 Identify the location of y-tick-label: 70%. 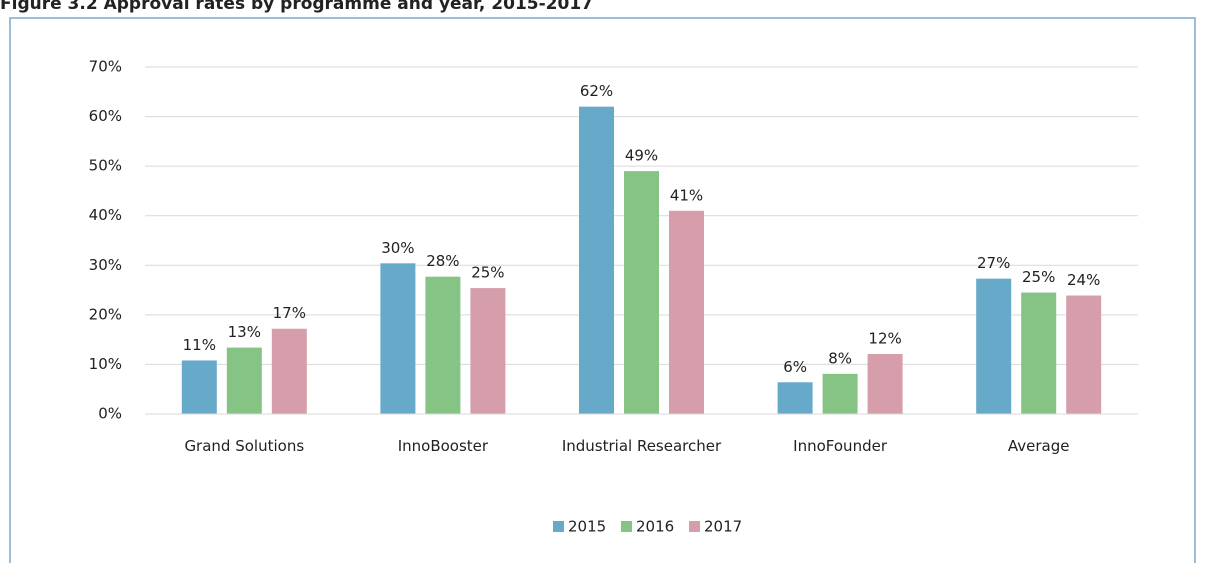
(105, 67).